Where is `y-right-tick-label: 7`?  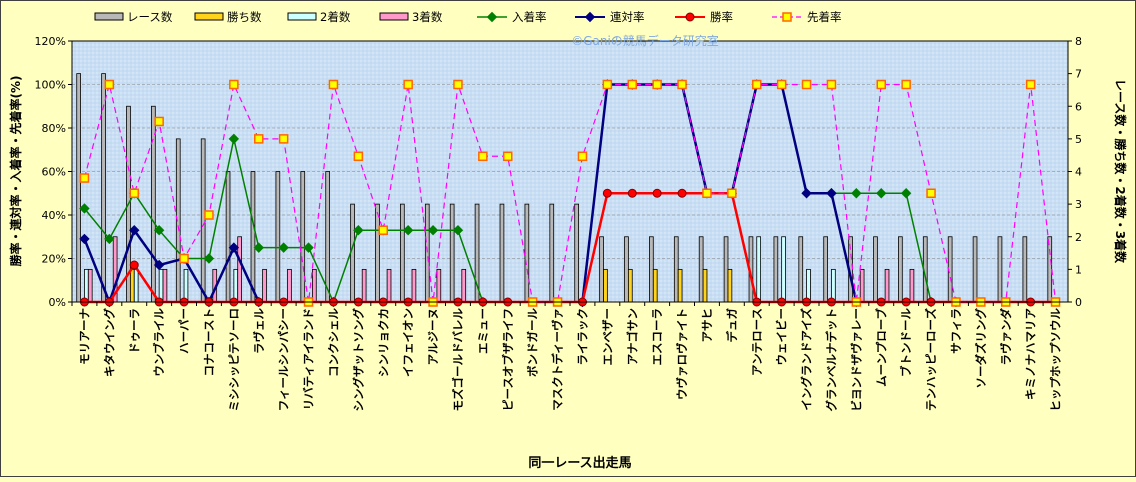 y-right-tick-label: 7 is located at coordinates (1078, 74).